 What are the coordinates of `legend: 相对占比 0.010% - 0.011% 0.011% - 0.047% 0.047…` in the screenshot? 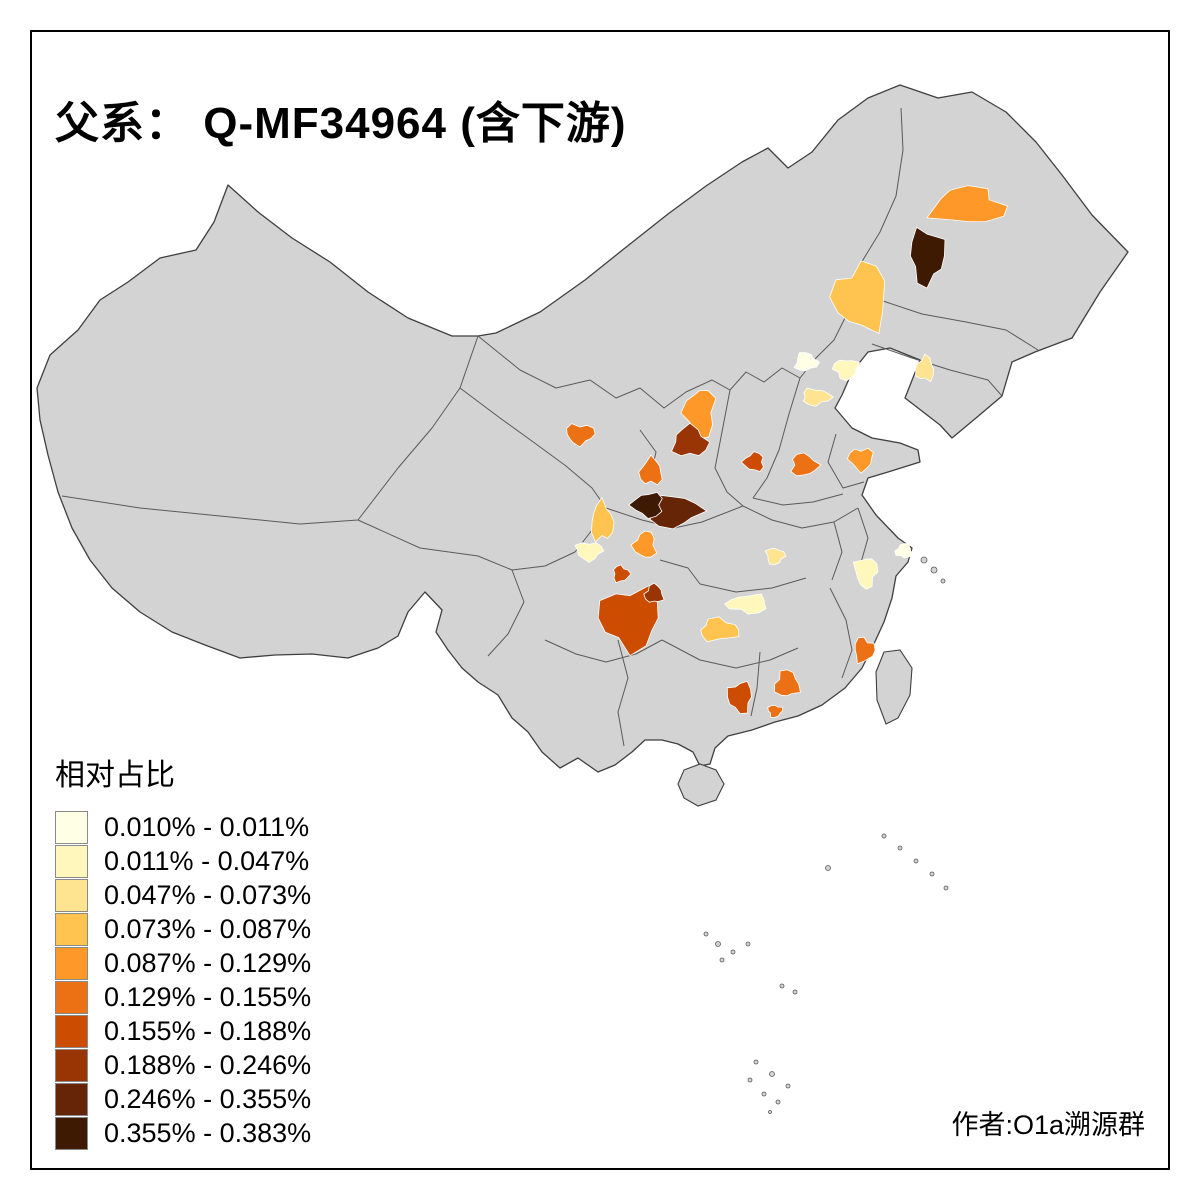 It's located at (183, 950).